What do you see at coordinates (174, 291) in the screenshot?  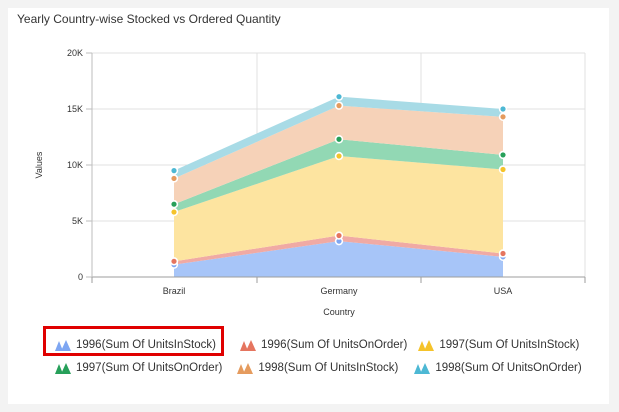 I see `x-tick-label: Brazil` at bounding box center [174, 291].